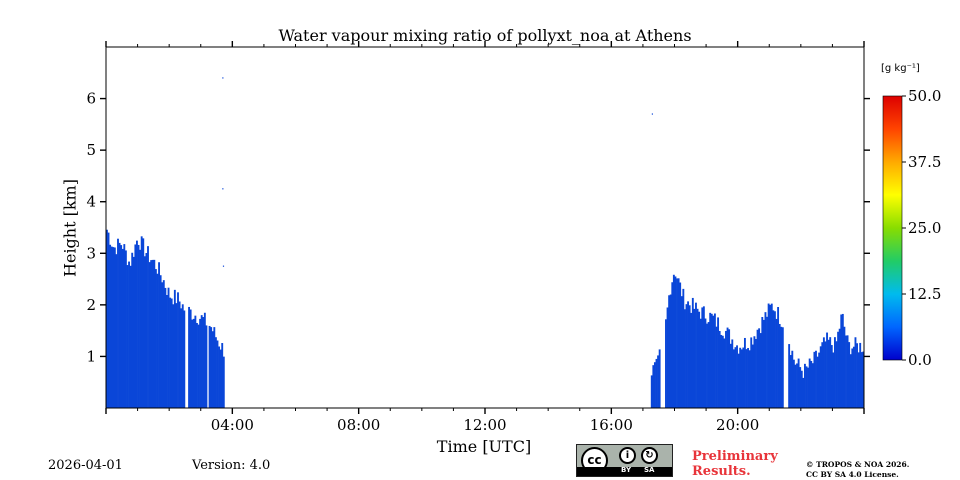  What do you see at coordinates (91, 356) in the screenshot?
I see `y-tick-label-0: 1` at bounding box center [91, 356].